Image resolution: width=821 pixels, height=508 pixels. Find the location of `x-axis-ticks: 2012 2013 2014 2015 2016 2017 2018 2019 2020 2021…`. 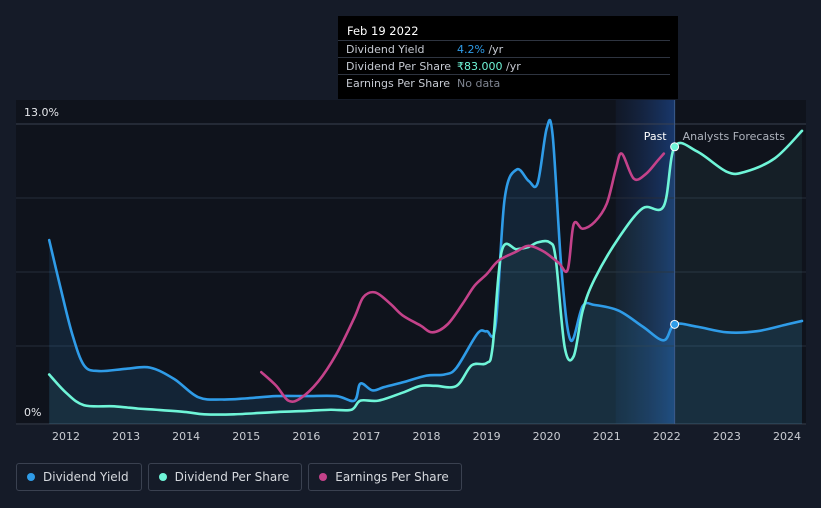

x-axis-ticks: 2012 2013 2014 2015 2016 2017 2018 2019 2020 2021… is located at coordinates (426, 436).